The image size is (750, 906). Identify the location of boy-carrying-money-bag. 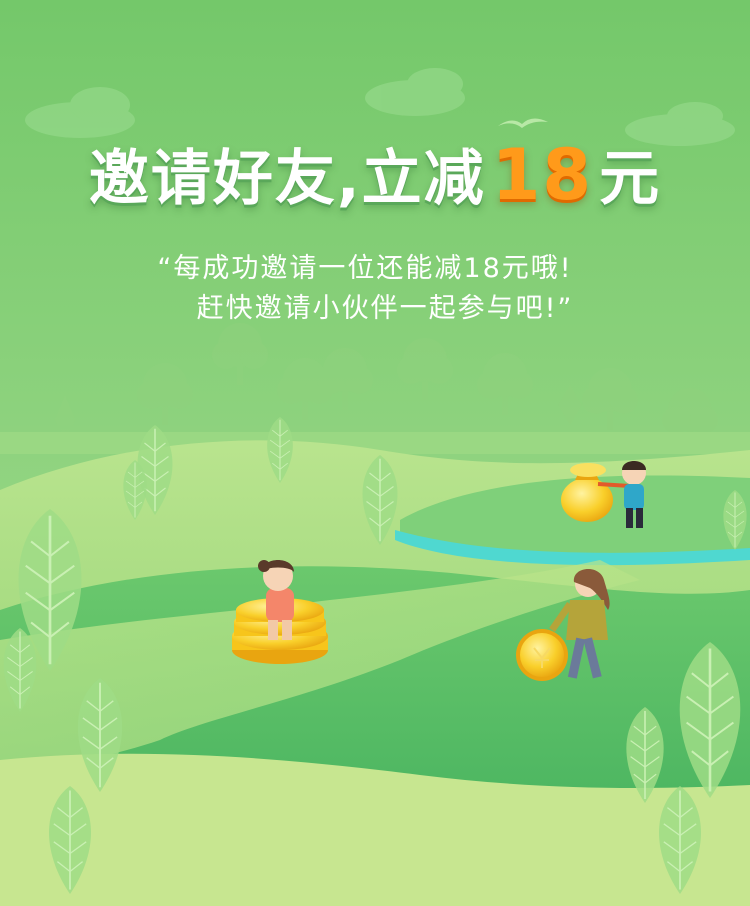
(634, 494).